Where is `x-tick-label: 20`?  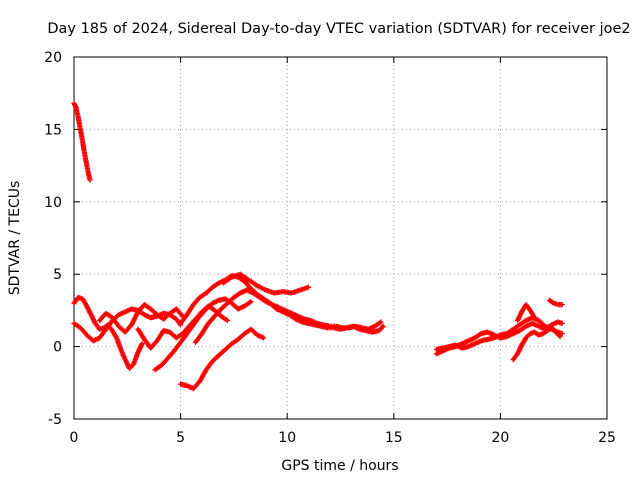 x-tick-label: 20 is located at coordinates (500, 438).